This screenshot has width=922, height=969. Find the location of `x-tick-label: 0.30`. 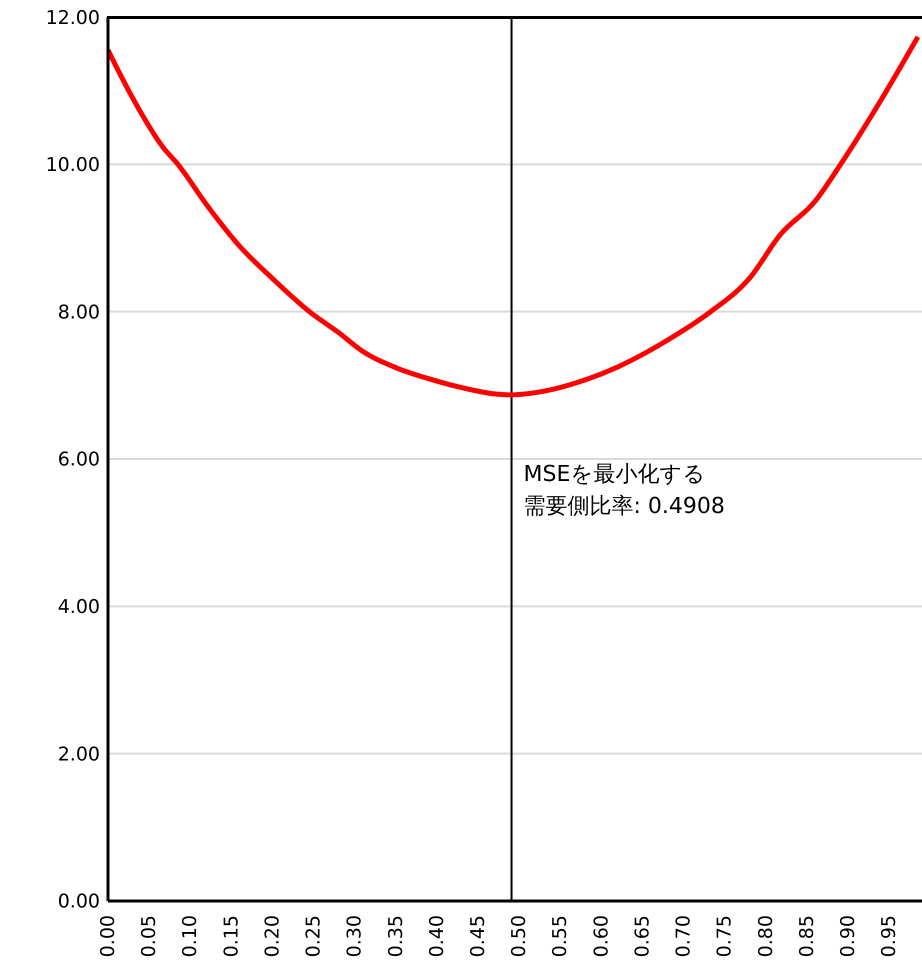

x-tick-label: 0.30 is located at coordinates (355, 936).